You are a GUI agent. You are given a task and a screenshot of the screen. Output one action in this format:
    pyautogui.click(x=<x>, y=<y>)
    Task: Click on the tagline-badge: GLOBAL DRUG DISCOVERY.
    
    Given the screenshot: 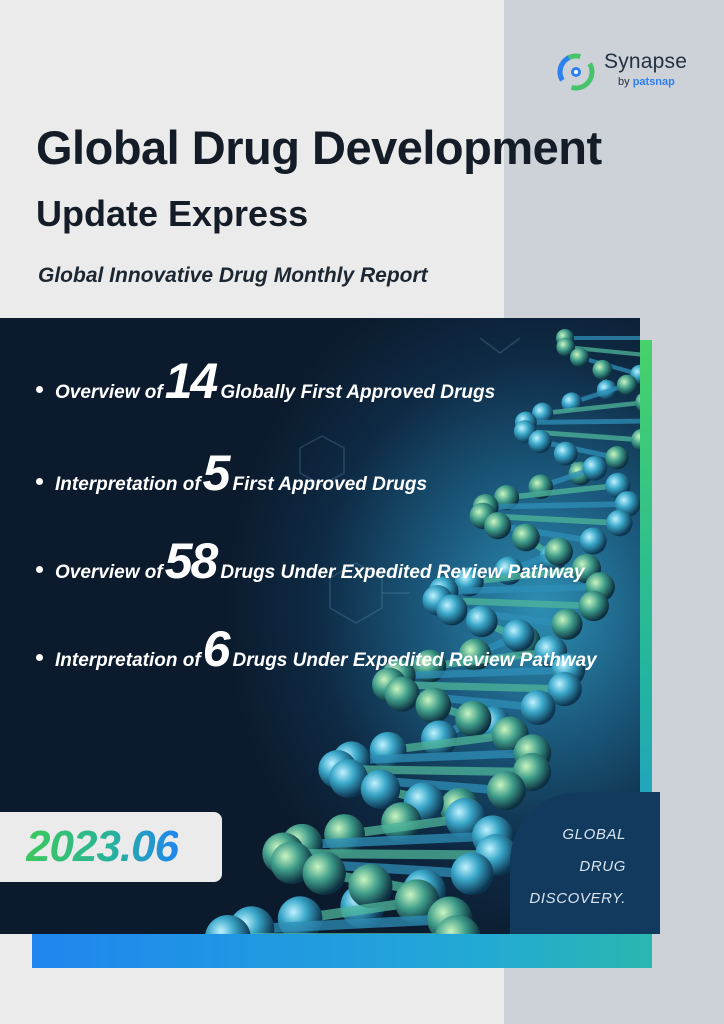 What is the action you would take?
    pyautogui.click(x=585, y=863)
    